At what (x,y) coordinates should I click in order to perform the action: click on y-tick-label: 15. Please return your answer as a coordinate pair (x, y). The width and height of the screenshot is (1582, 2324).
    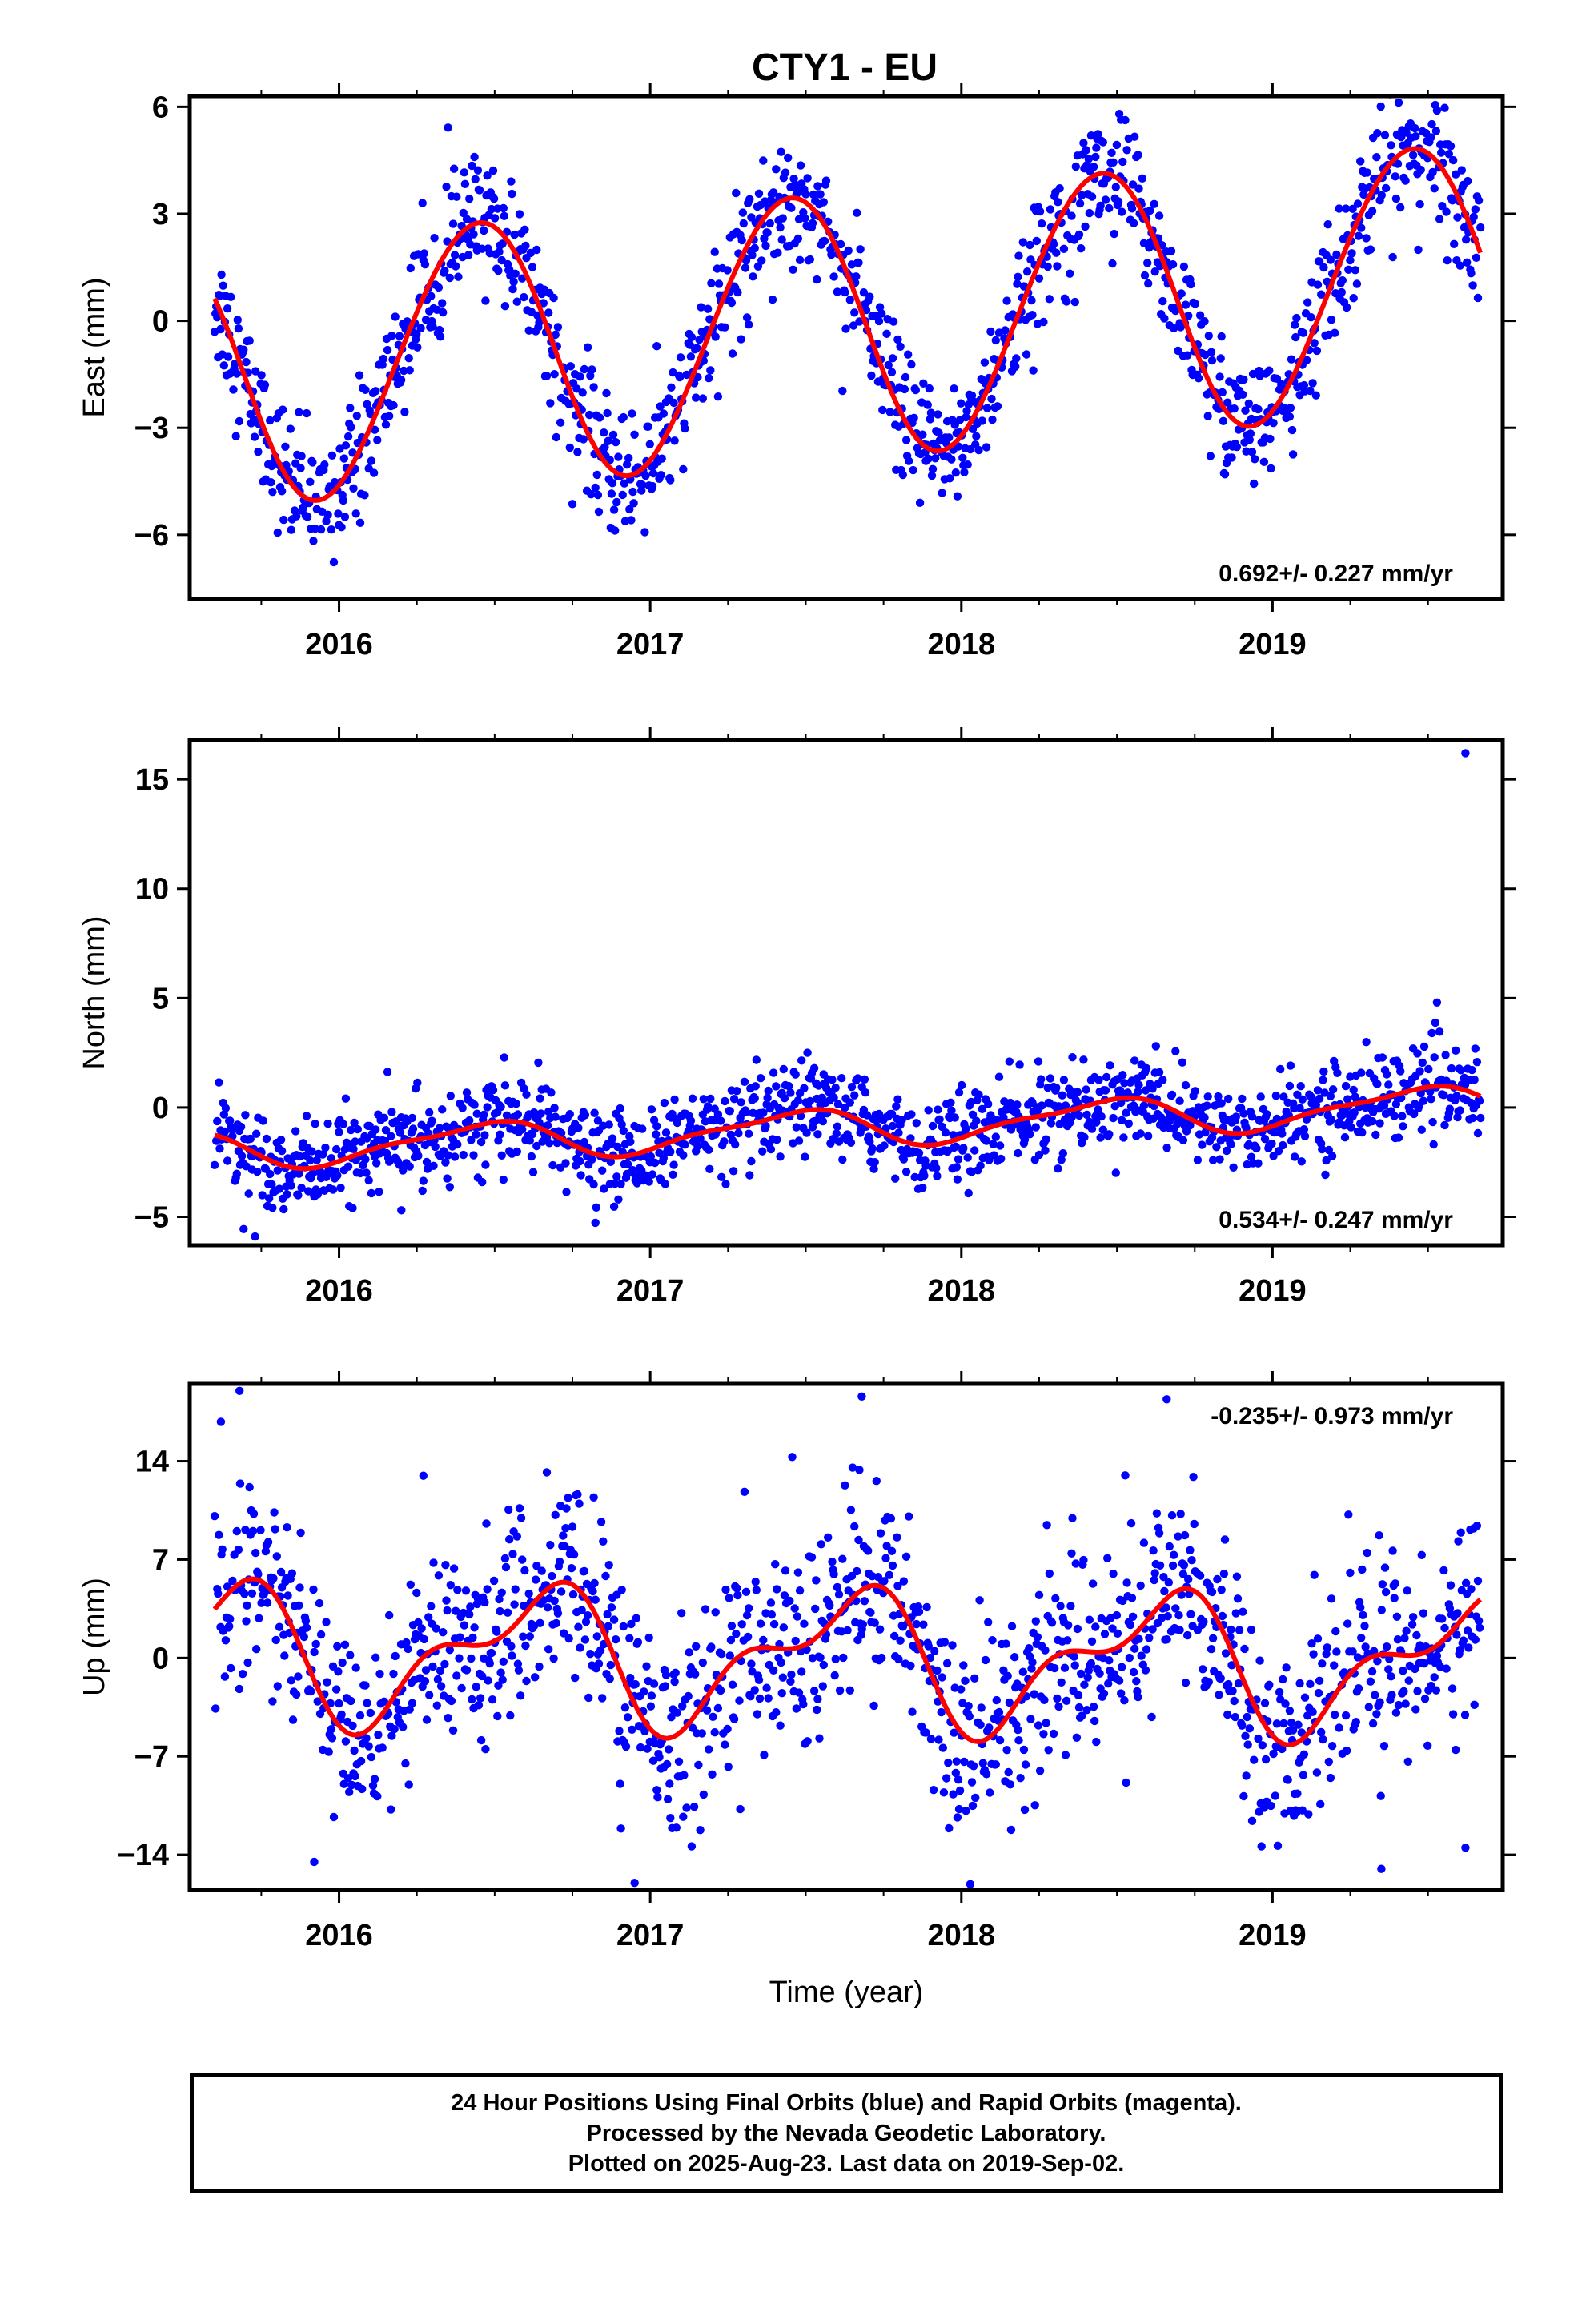
    Looking at the image, I should click on (152, 780).